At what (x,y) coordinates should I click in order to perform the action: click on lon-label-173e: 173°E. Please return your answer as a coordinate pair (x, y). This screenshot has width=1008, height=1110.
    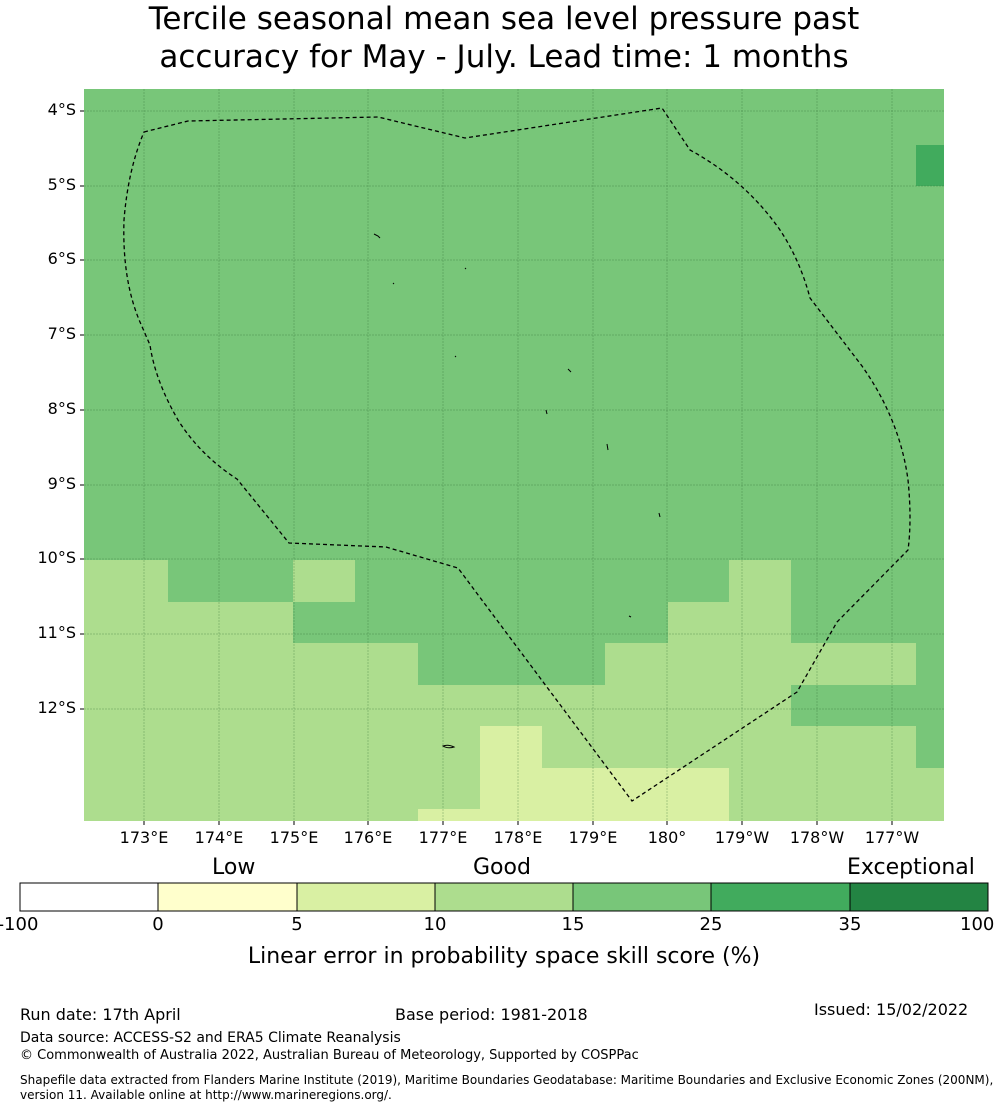
    Looking at the image, I should click on (144, 837).